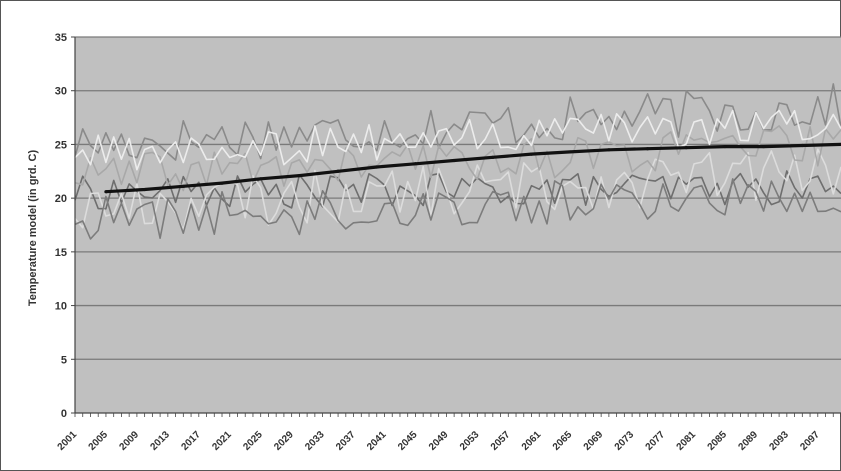 The image size is (841, 471). I want to click on x-minor-ticks, so click(457, 415).